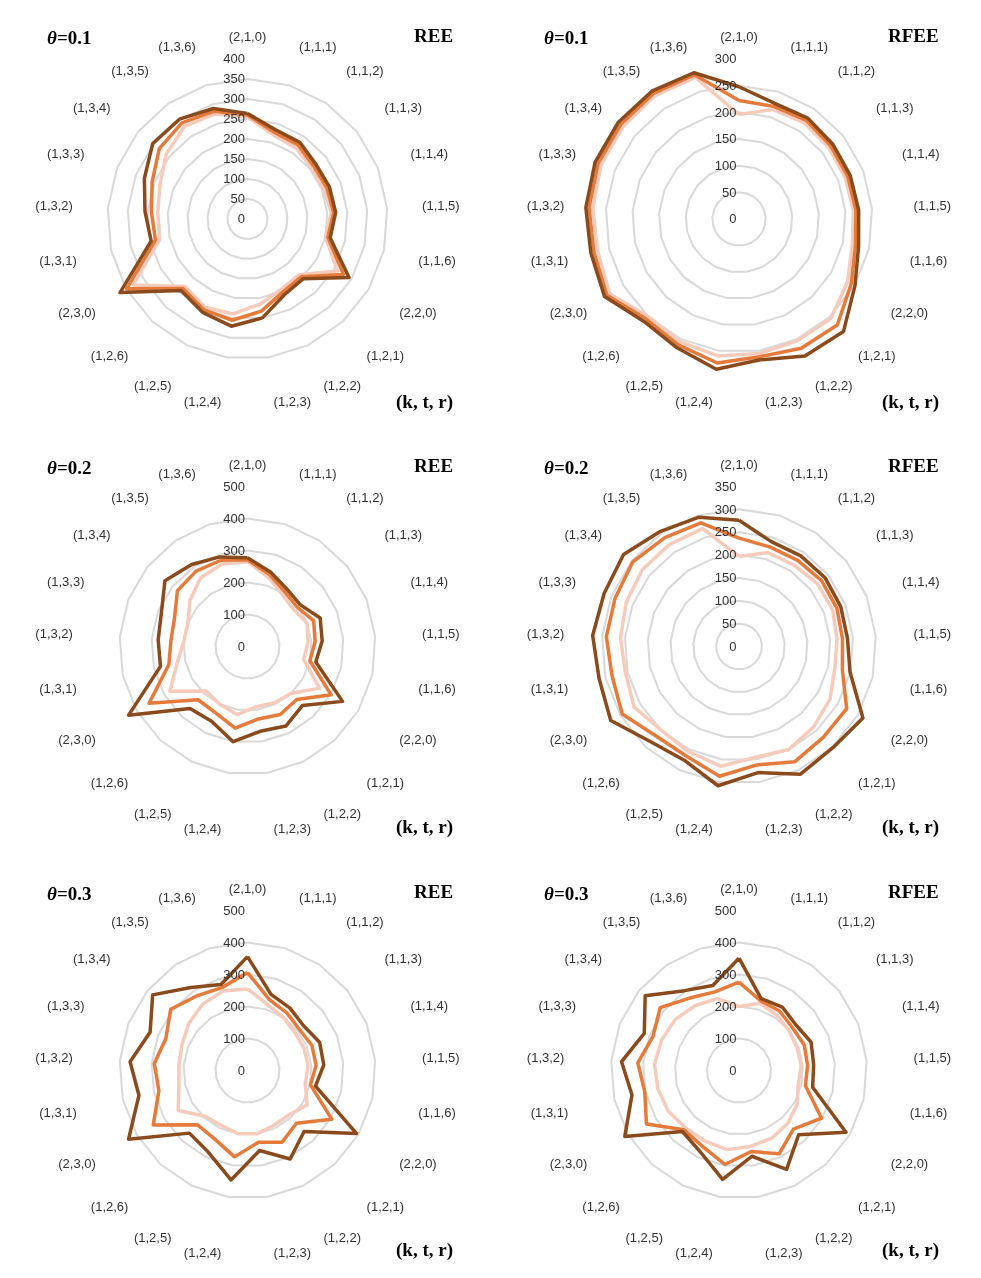 The width and height of the screenshot is (981, 1278). What do you see at coordinates (234, 119) in the screenshot?
I see `y-tick-label: 250` at bounding box center [234, 119].